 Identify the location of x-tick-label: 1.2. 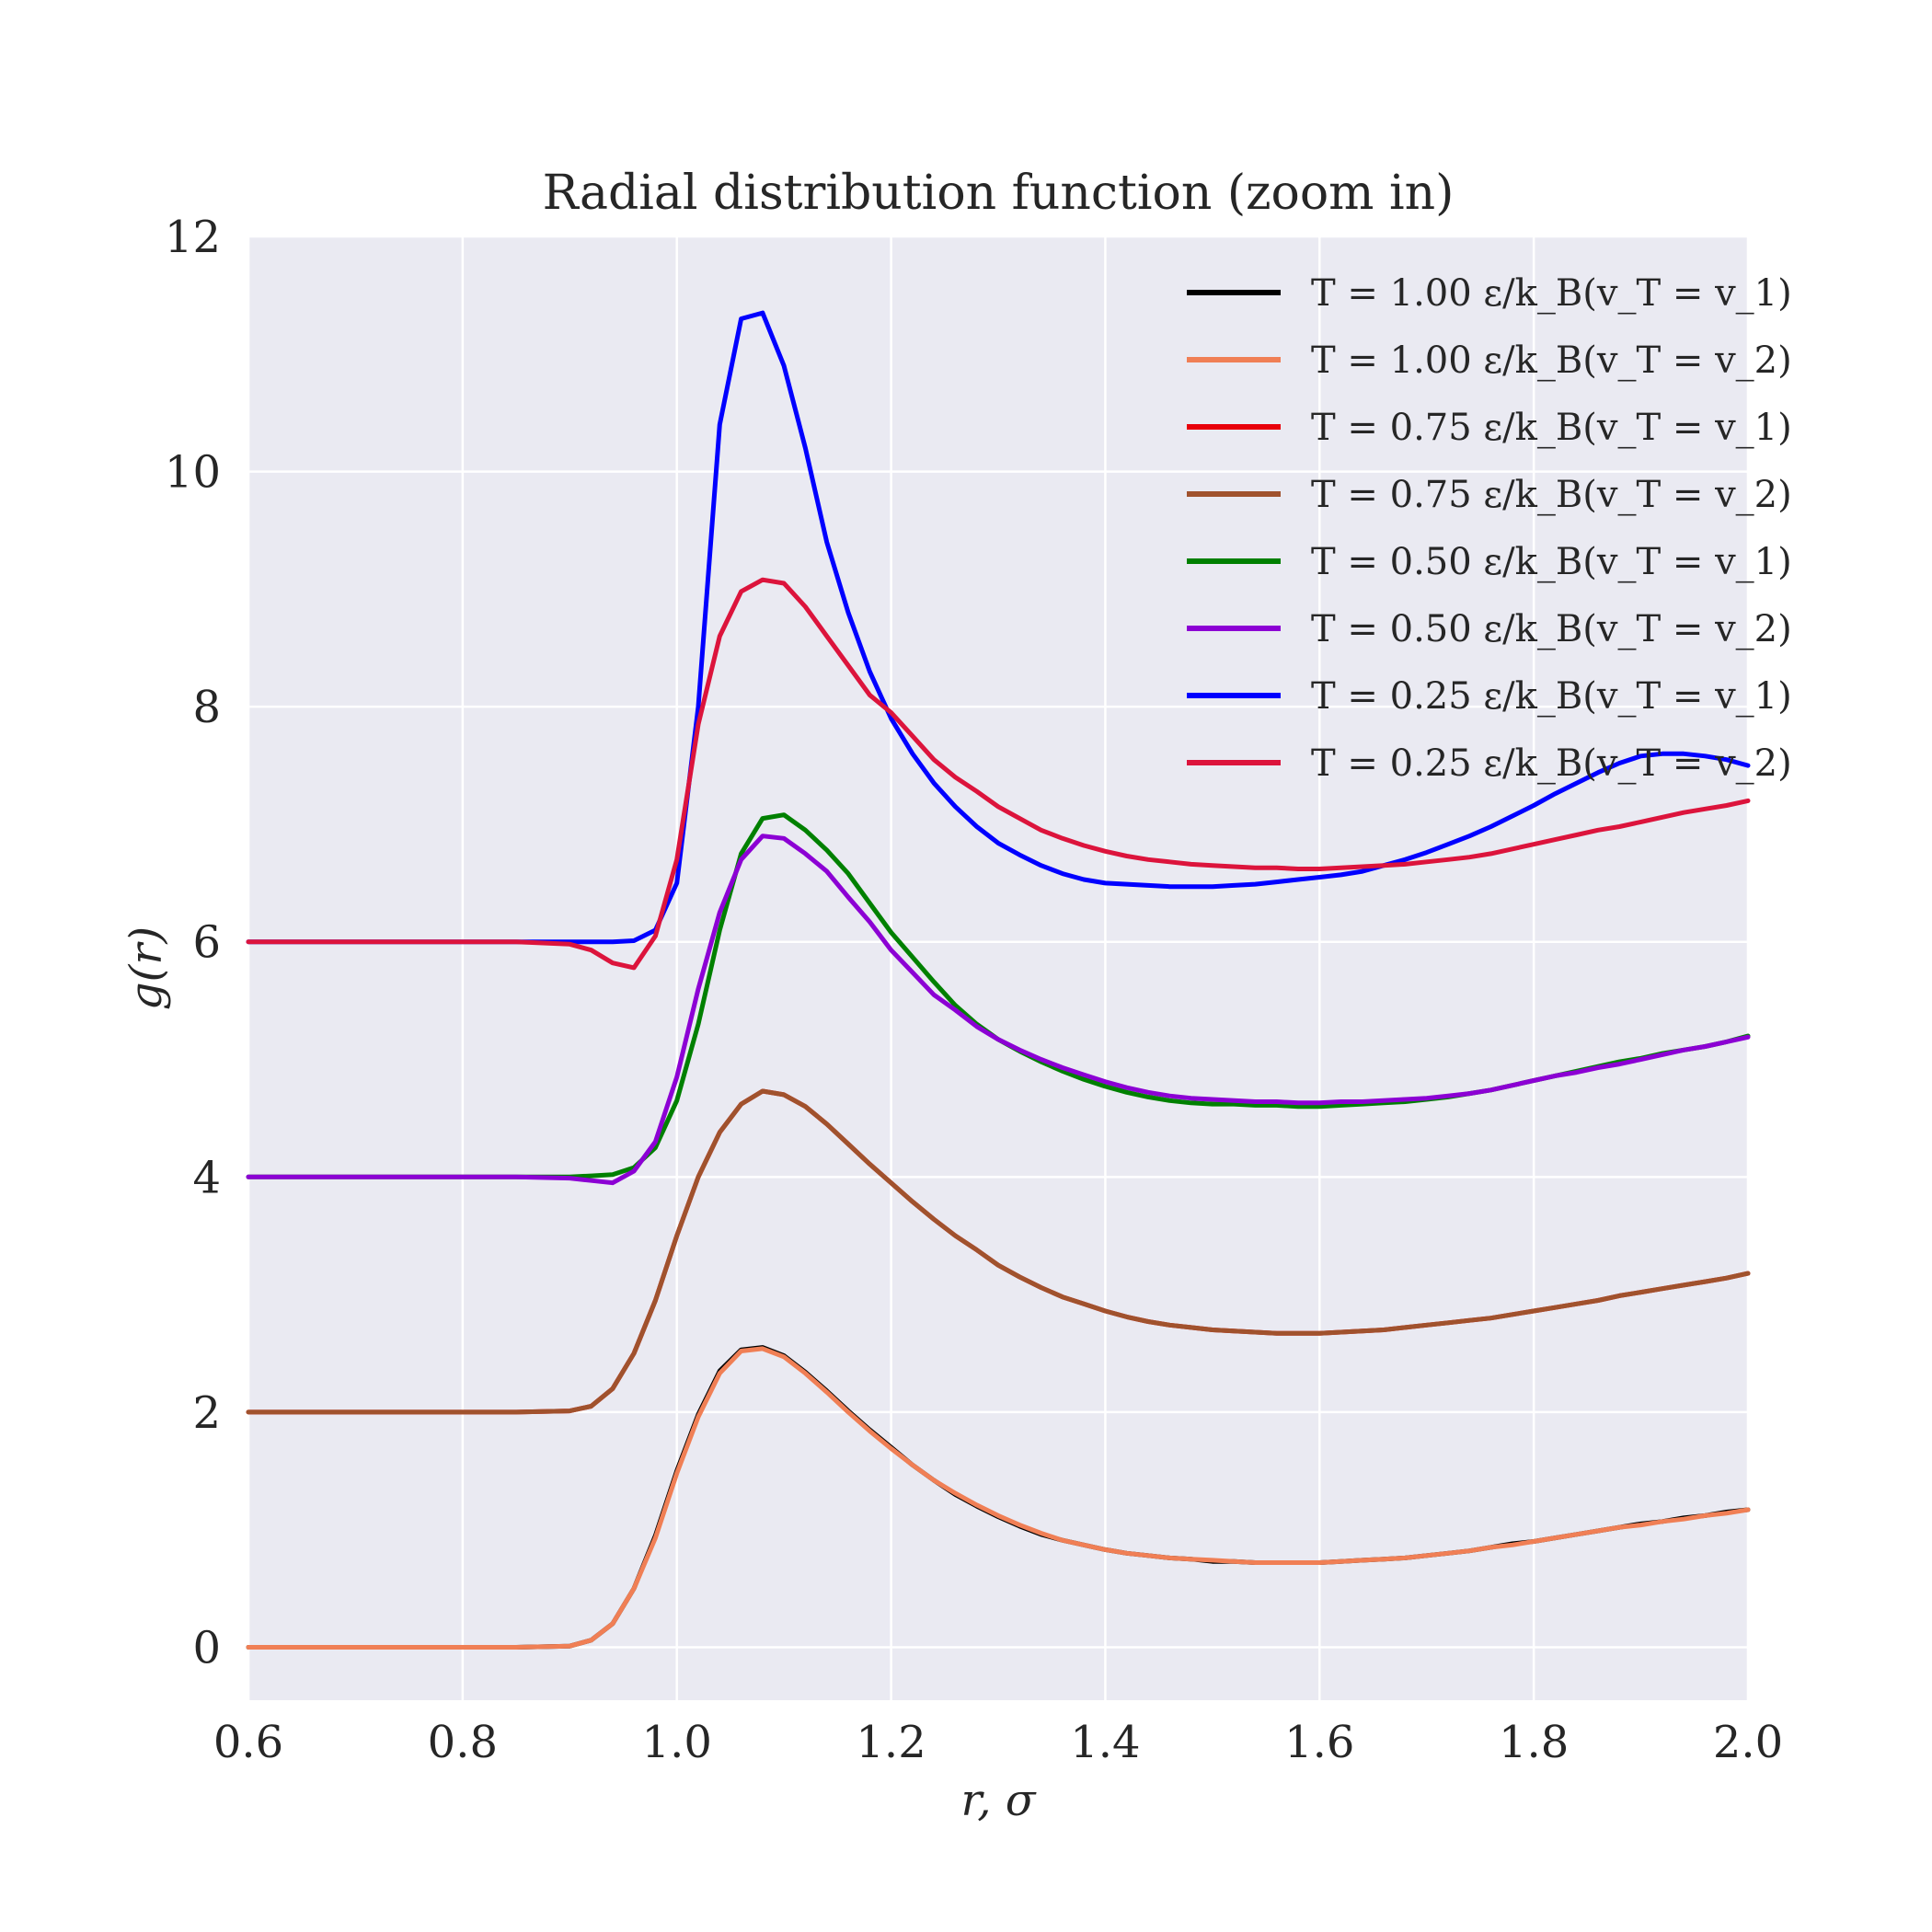
(891, 1742).